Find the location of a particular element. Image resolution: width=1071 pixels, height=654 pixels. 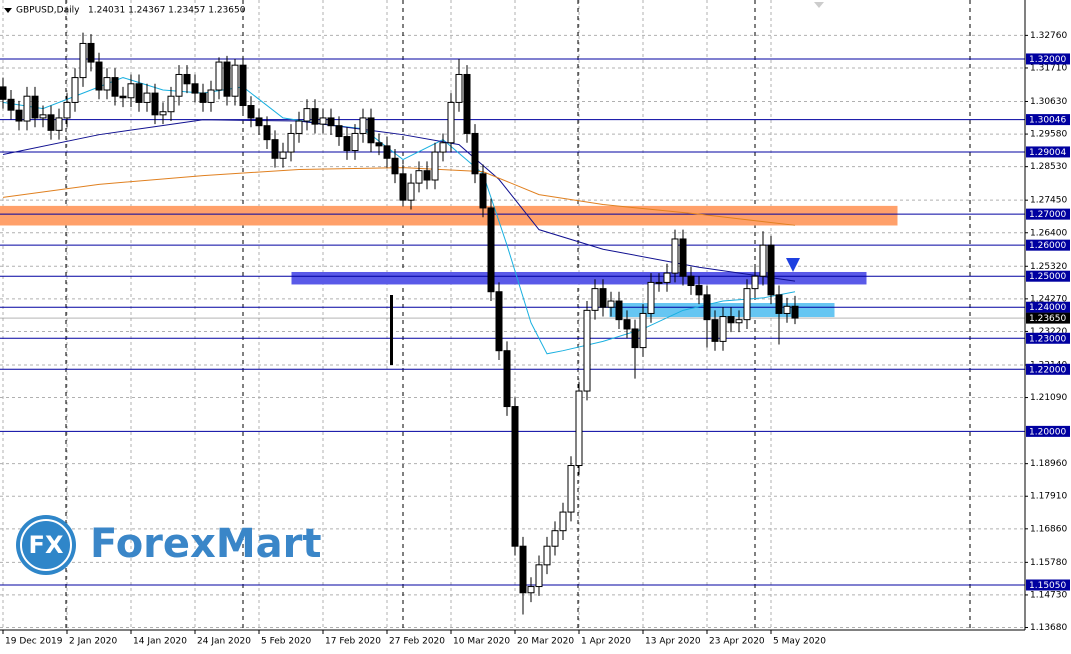

level-label: 1.23000 is located at coordinates (1047, 339).